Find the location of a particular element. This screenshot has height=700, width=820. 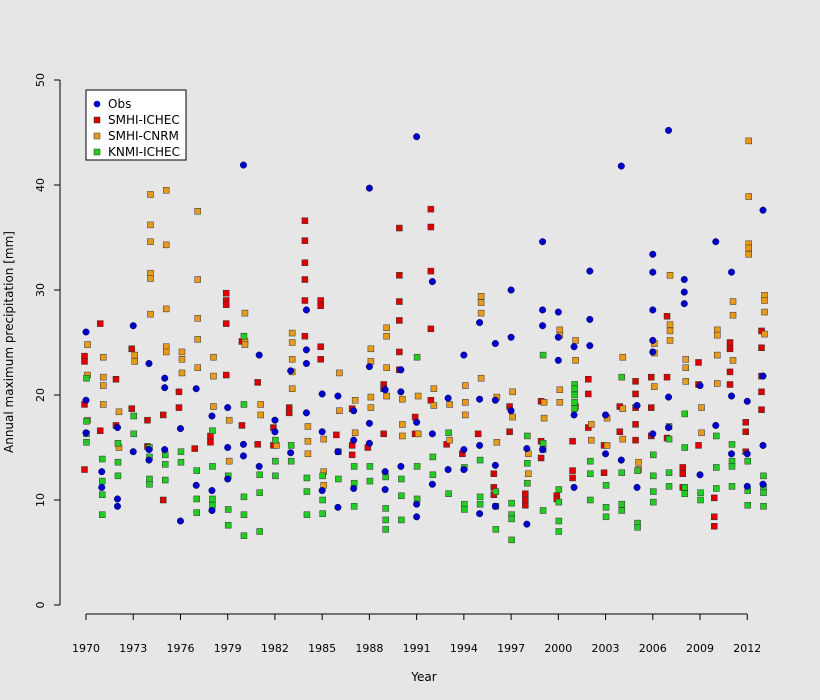

x-axis-title: Year is located at coordinates (423, 677).